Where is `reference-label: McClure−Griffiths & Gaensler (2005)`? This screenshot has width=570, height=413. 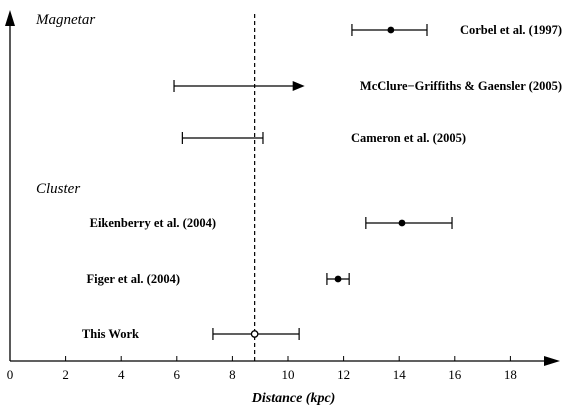 reference-label: McClure−Griffiths & Gaensler (2005) is located at coordinates (461, 86).